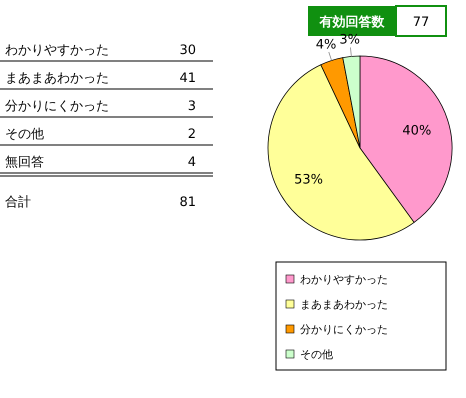  What do you see at coordinates (24, 162) in the screenshot?
I see `text: 無回答` at bounding box center [24, 162].